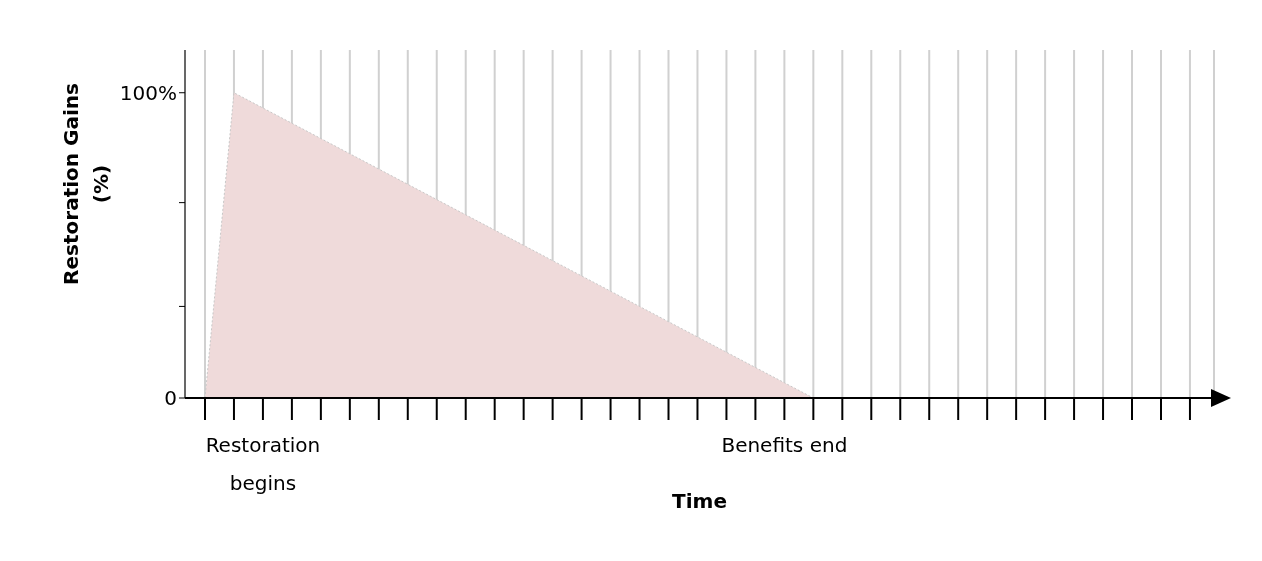 The height and width of the screenshot is (561, 1262). Describe the element at coordinates (784, 445) in the screenshot. I see `x-tick-label: Benefits end` at that location.